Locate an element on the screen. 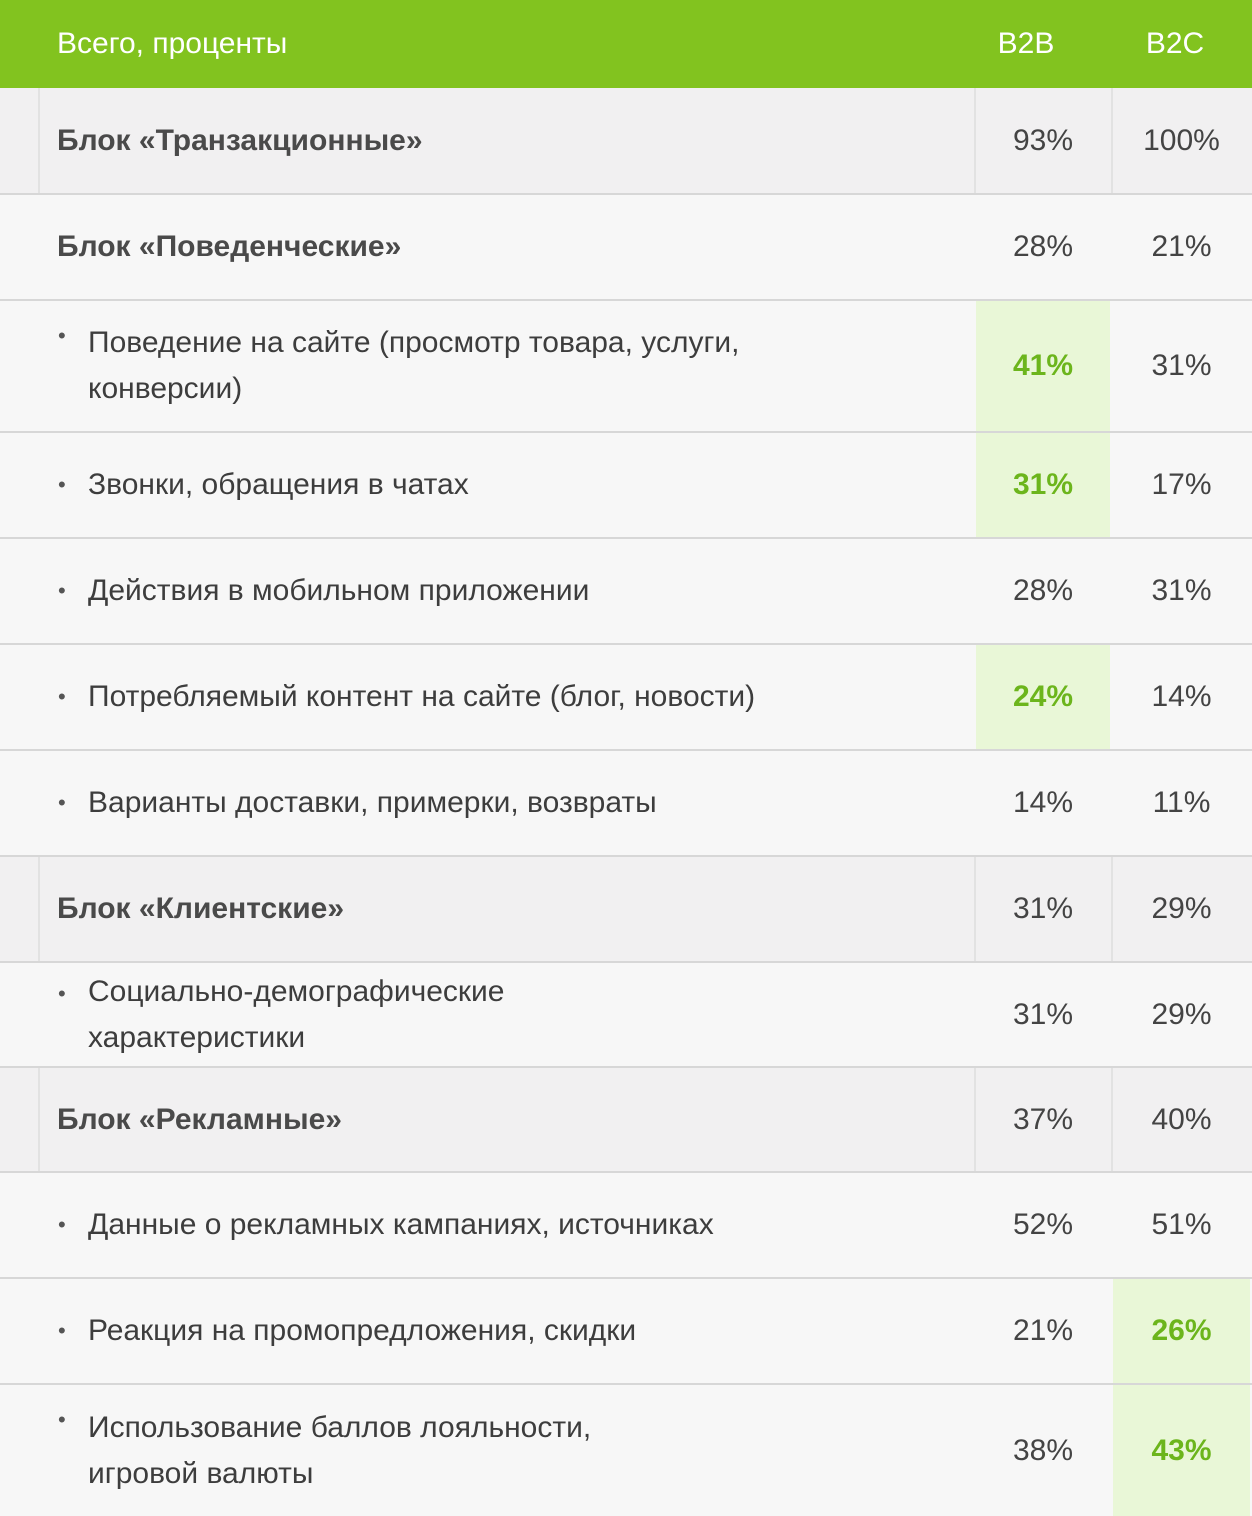 The image size is (1252, 1516). table-row: Блок «Рекламные» 37% 40% is located at coordinates (626, 1120).